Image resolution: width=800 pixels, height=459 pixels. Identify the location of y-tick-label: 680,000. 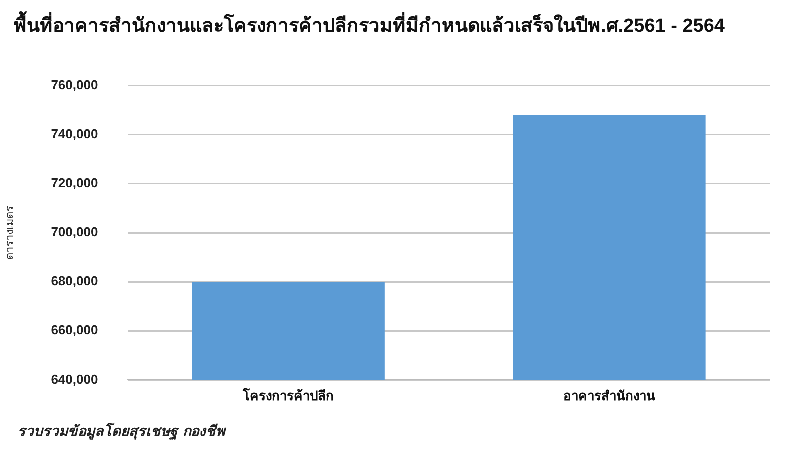
(74, 281).